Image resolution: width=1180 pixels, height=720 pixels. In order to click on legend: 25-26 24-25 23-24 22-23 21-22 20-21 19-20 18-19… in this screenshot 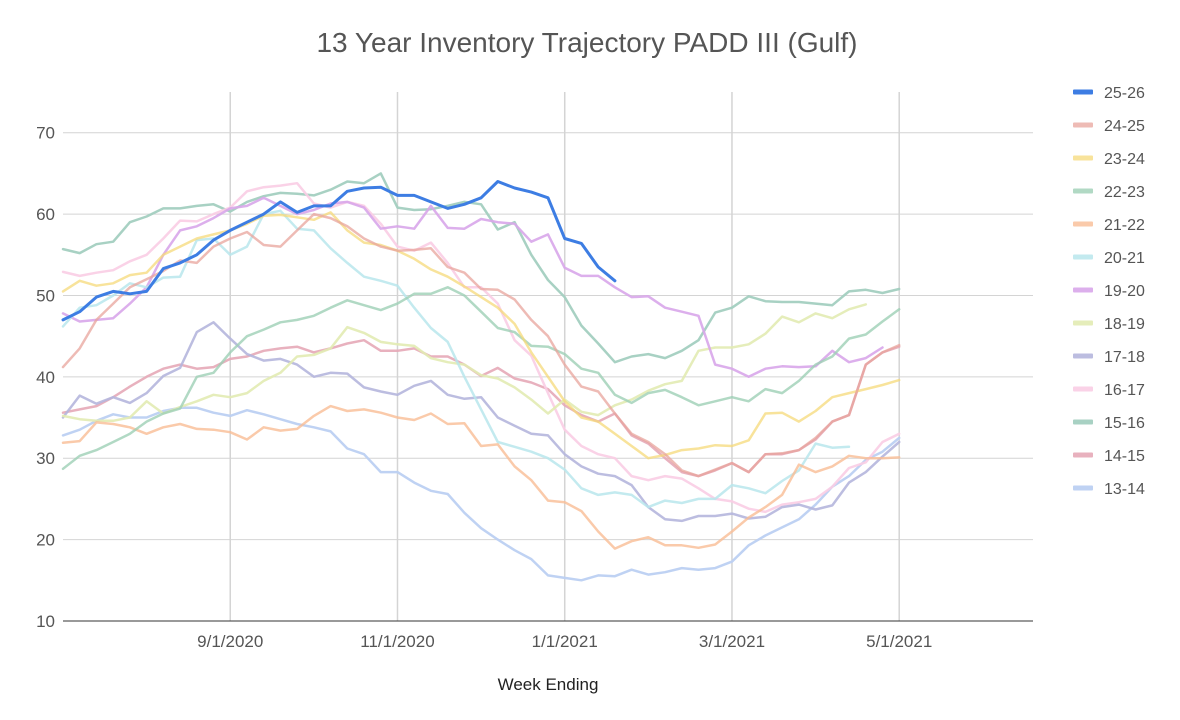, I will do `click(1109, 291)`.